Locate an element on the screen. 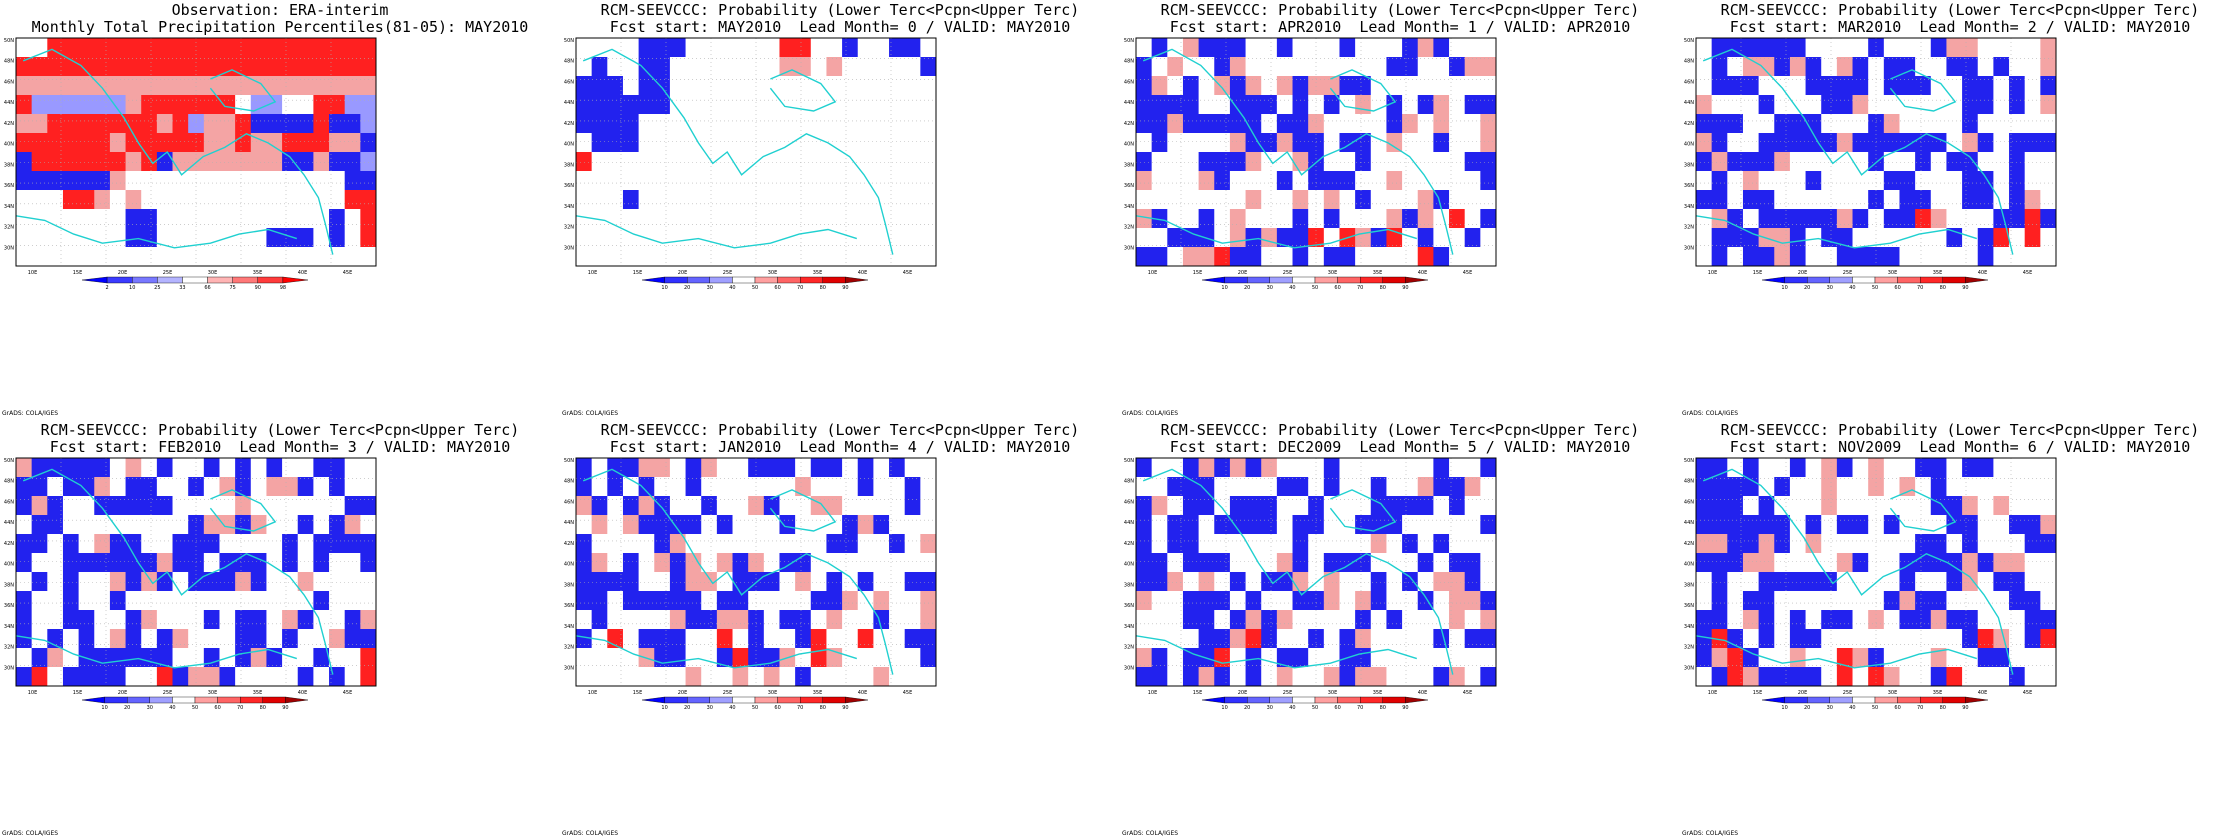  colorbar-label: 90 is located at coordinates (1965, 708).